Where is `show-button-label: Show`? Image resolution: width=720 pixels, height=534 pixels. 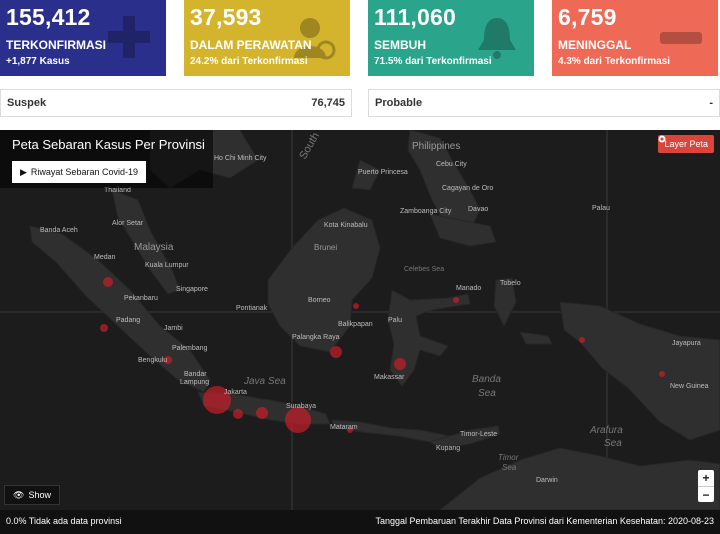
show-button-label: Show is located at coordinates (39, 495).